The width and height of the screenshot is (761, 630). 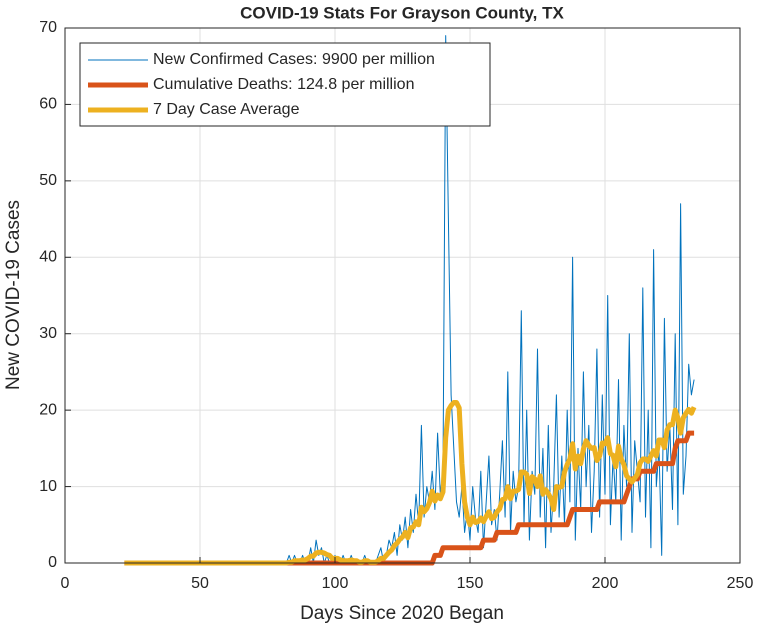 I want to click on x-tick-label: 100, so click(x=335, y=583).